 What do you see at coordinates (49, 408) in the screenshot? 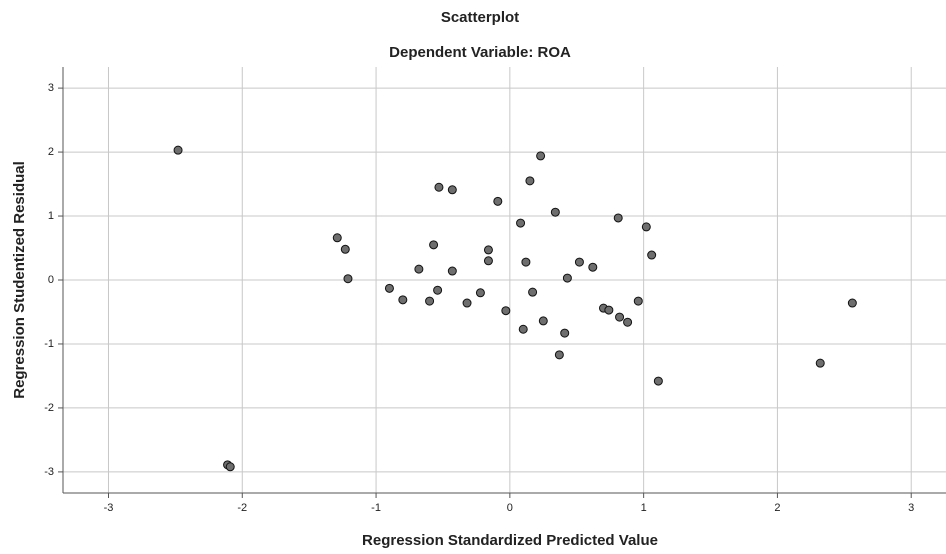
I see `y-tick-label: -2` at bounding box center [49, 408].